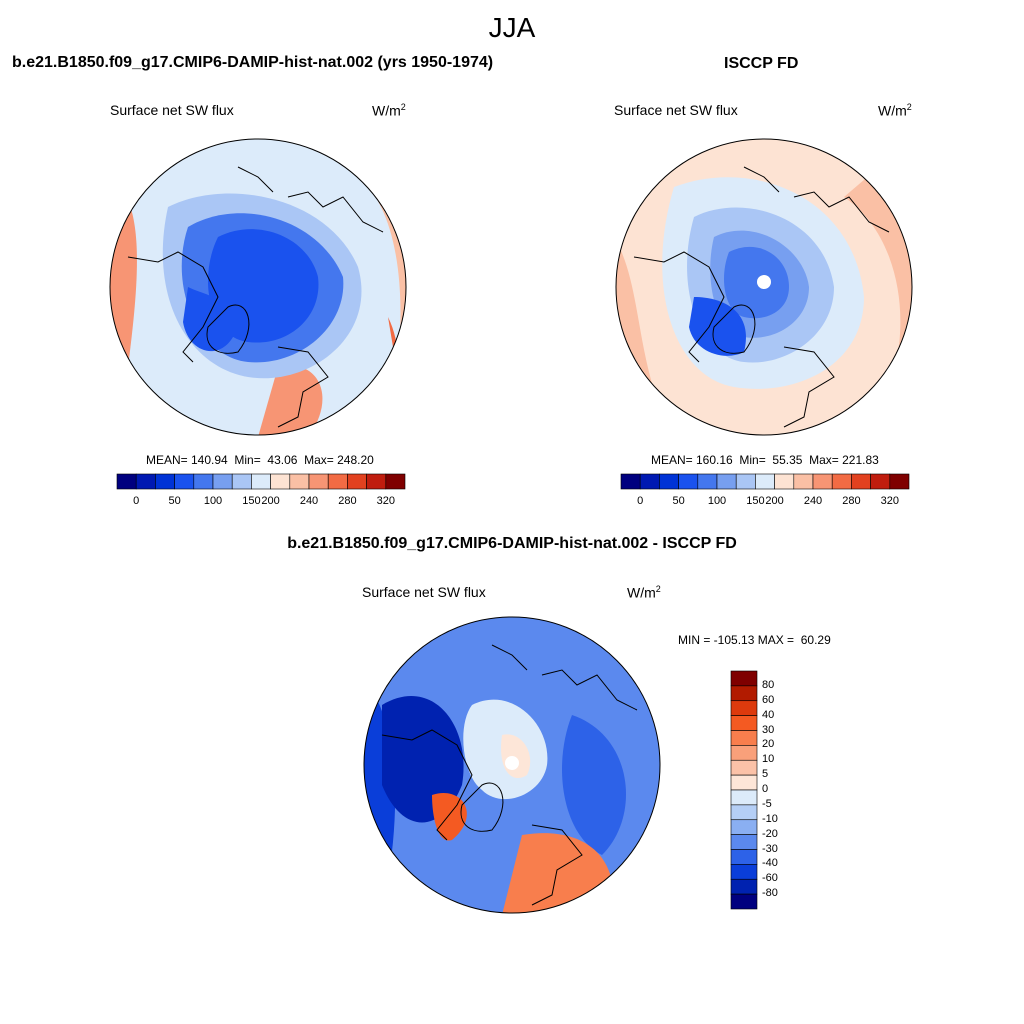 The height and width of the screenshot is (1024, 1024). I want to click on colorbar-observed-tick-label: 320, so click(889, 501).